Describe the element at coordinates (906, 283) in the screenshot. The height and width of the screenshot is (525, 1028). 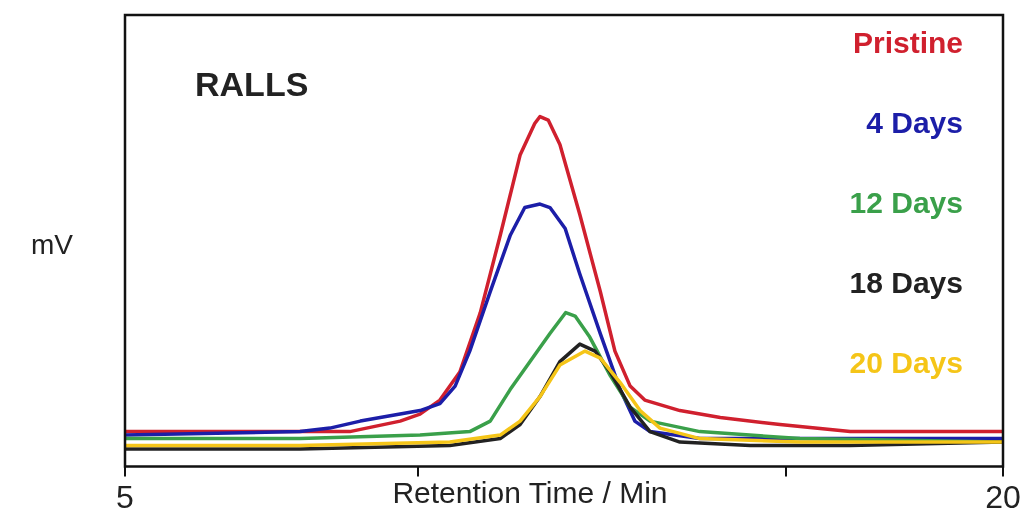
I see `text: 18 Days` at that location.